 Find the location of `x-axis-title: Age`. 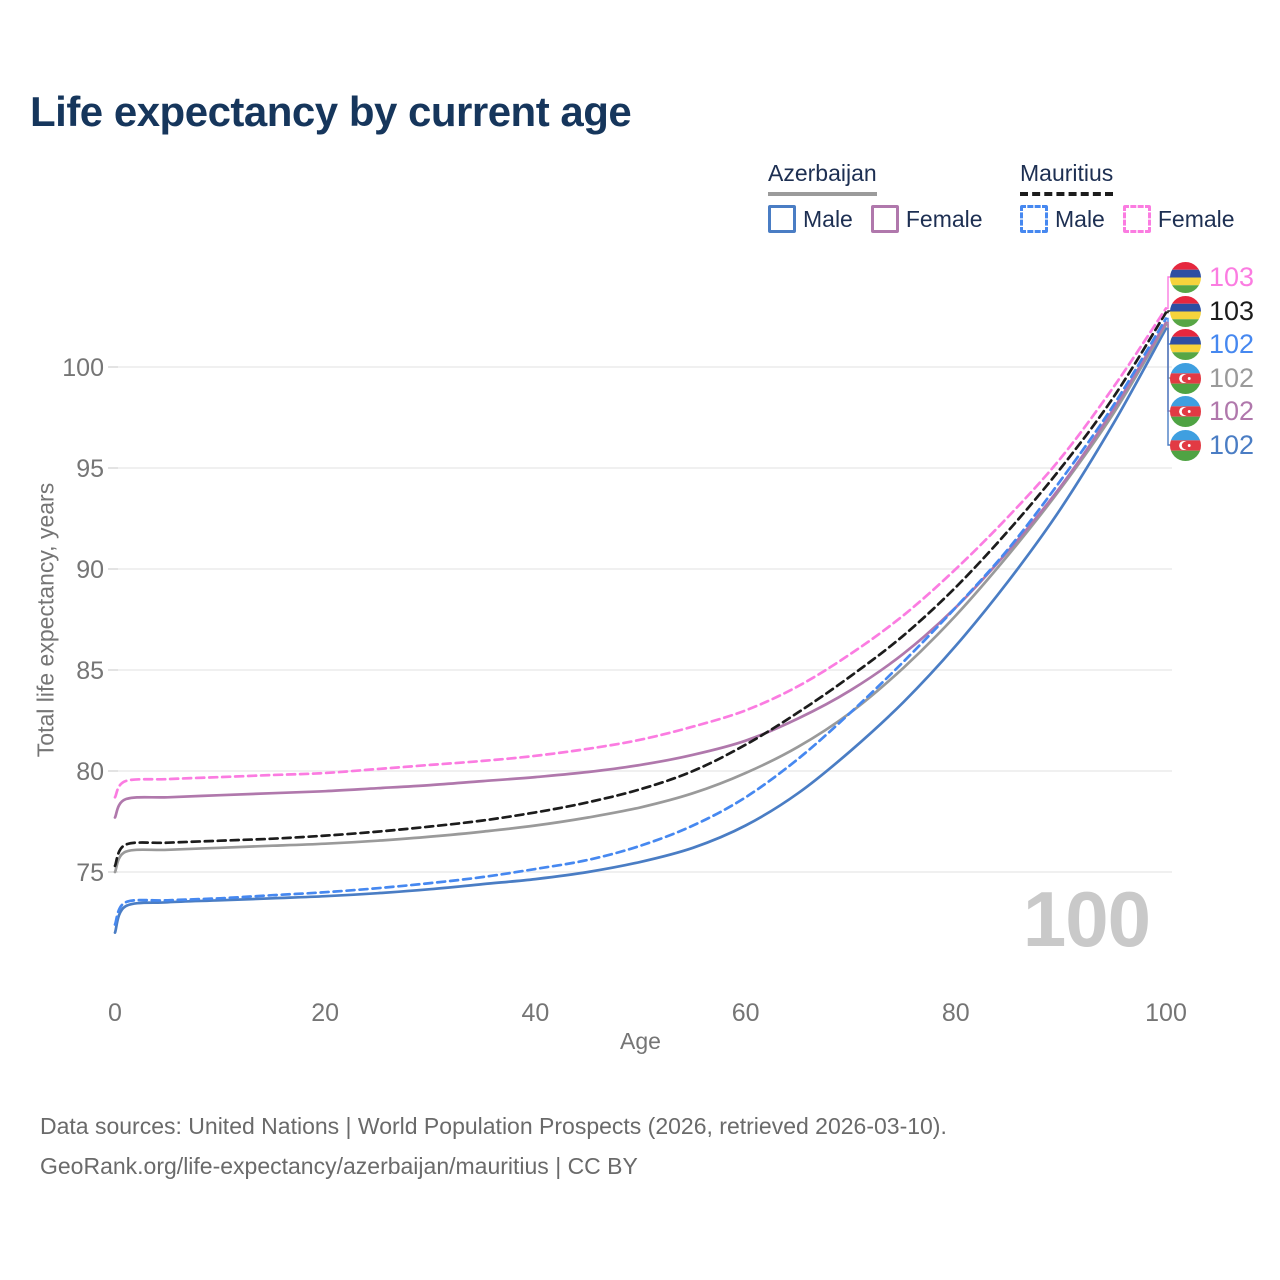

x-axis-title: Age is located at coordinates (640, 1041).